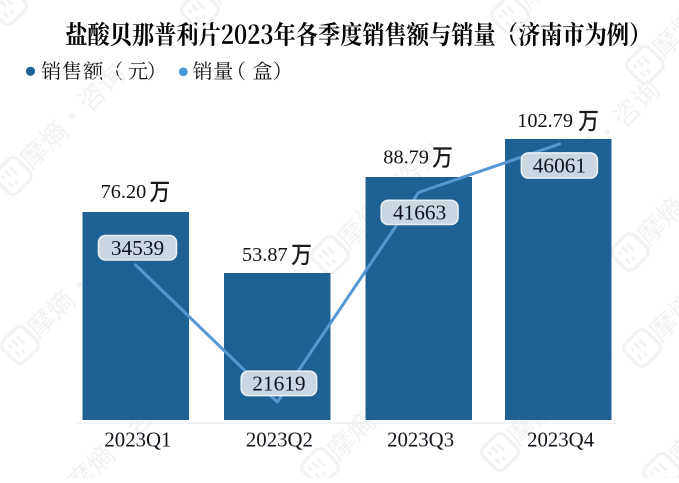 The height and width of the screenshot is (483, 679). What do you see at coordinates (561, 440) in the screenshot?
I see `svg-text: 2023Q4` at bounding box center [561, 440].